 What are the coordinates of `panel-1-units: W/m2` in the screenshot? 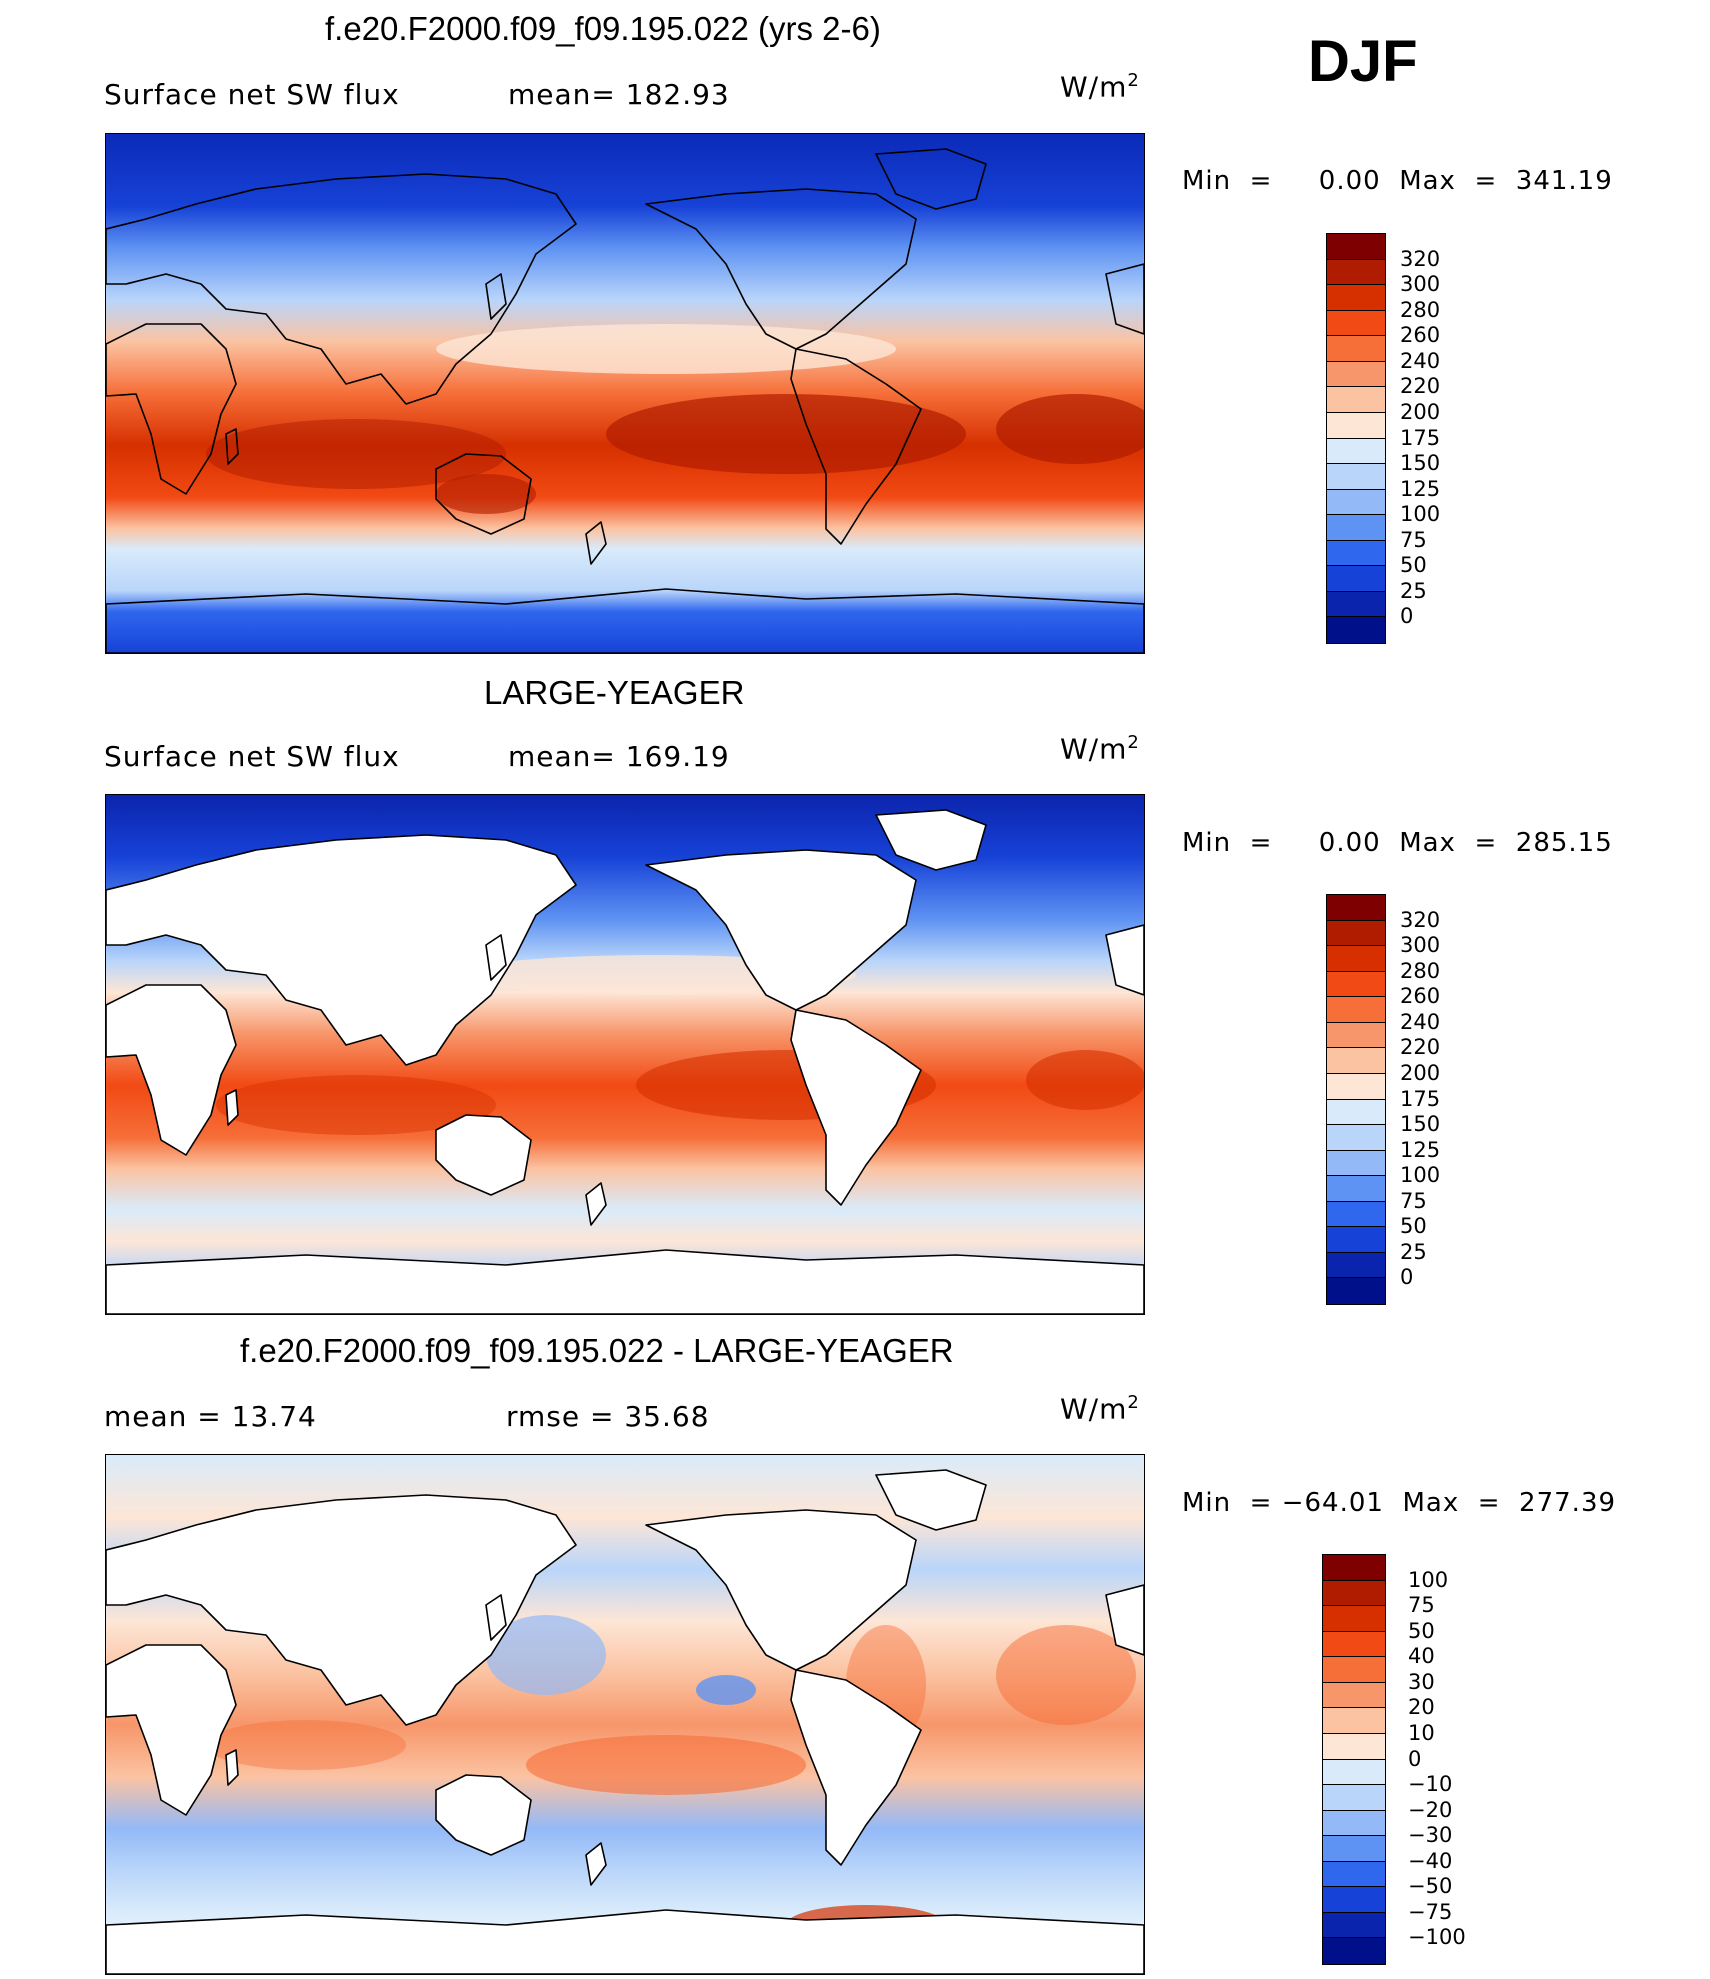 It's located at (1100, 87).